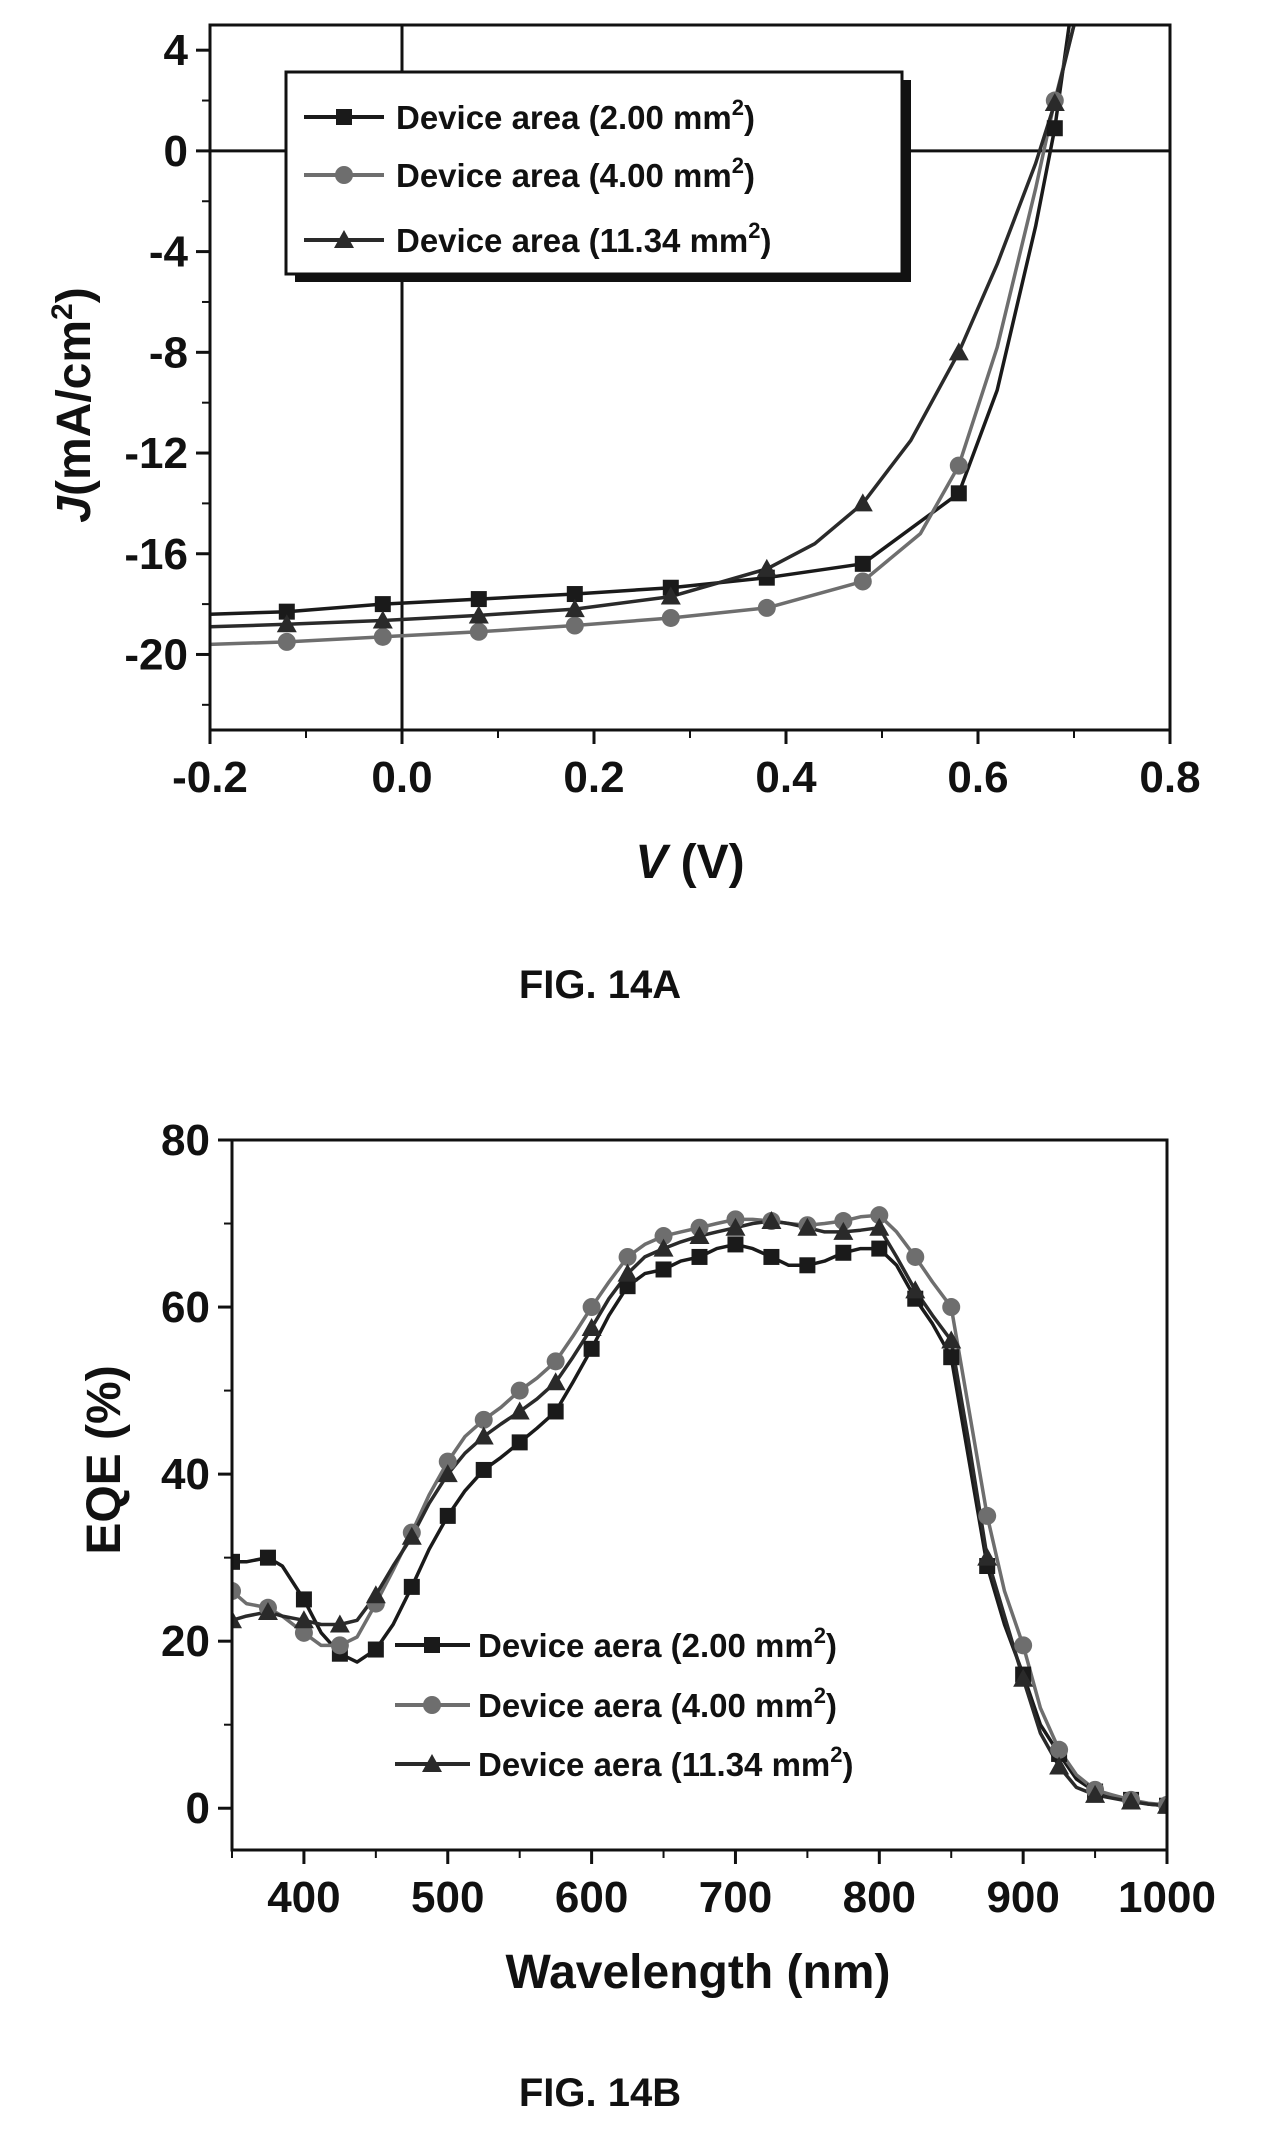 This screenshot has width=1267, height=2146. Describe the element at coordinates (657, 1643) in the screenshot. I see `eqe-legend-label-1: Device aera (2.00 mm2)` at that location.